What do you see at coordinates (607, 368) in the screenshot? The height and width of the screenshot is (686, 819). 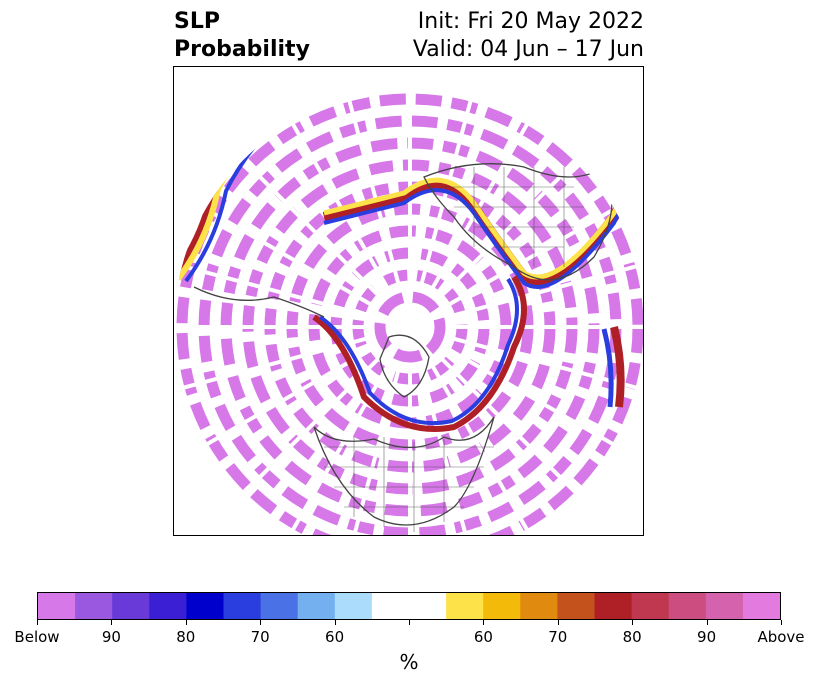 I see `contour-right-edge-blue` at bounding box center [607, 368].